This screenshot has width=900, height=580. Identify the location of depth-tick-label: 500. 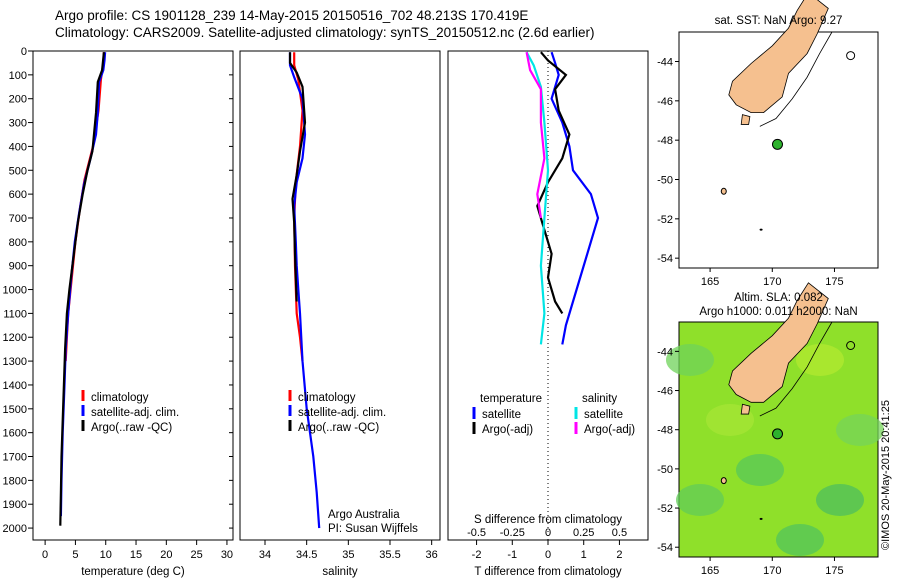
(18, 171).